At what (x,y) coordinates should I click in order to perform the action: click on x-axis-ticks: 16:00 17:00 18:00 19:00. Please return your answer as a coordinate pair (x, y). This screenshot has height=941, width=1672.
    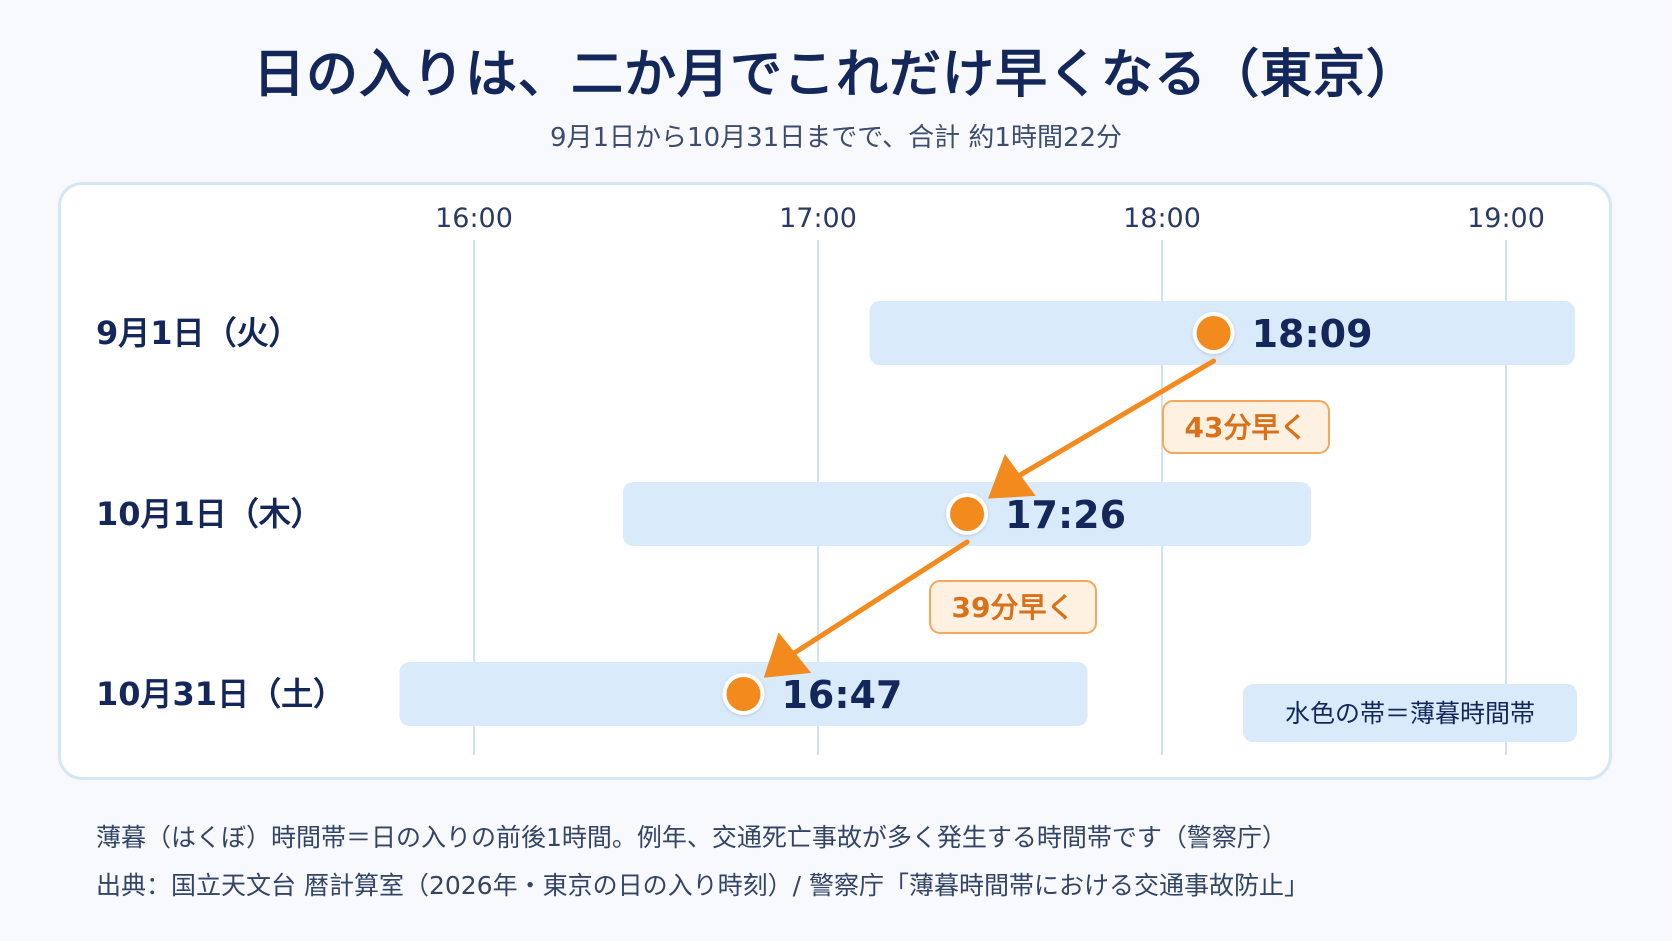
    Looking at the image, I should click on (990, 218).